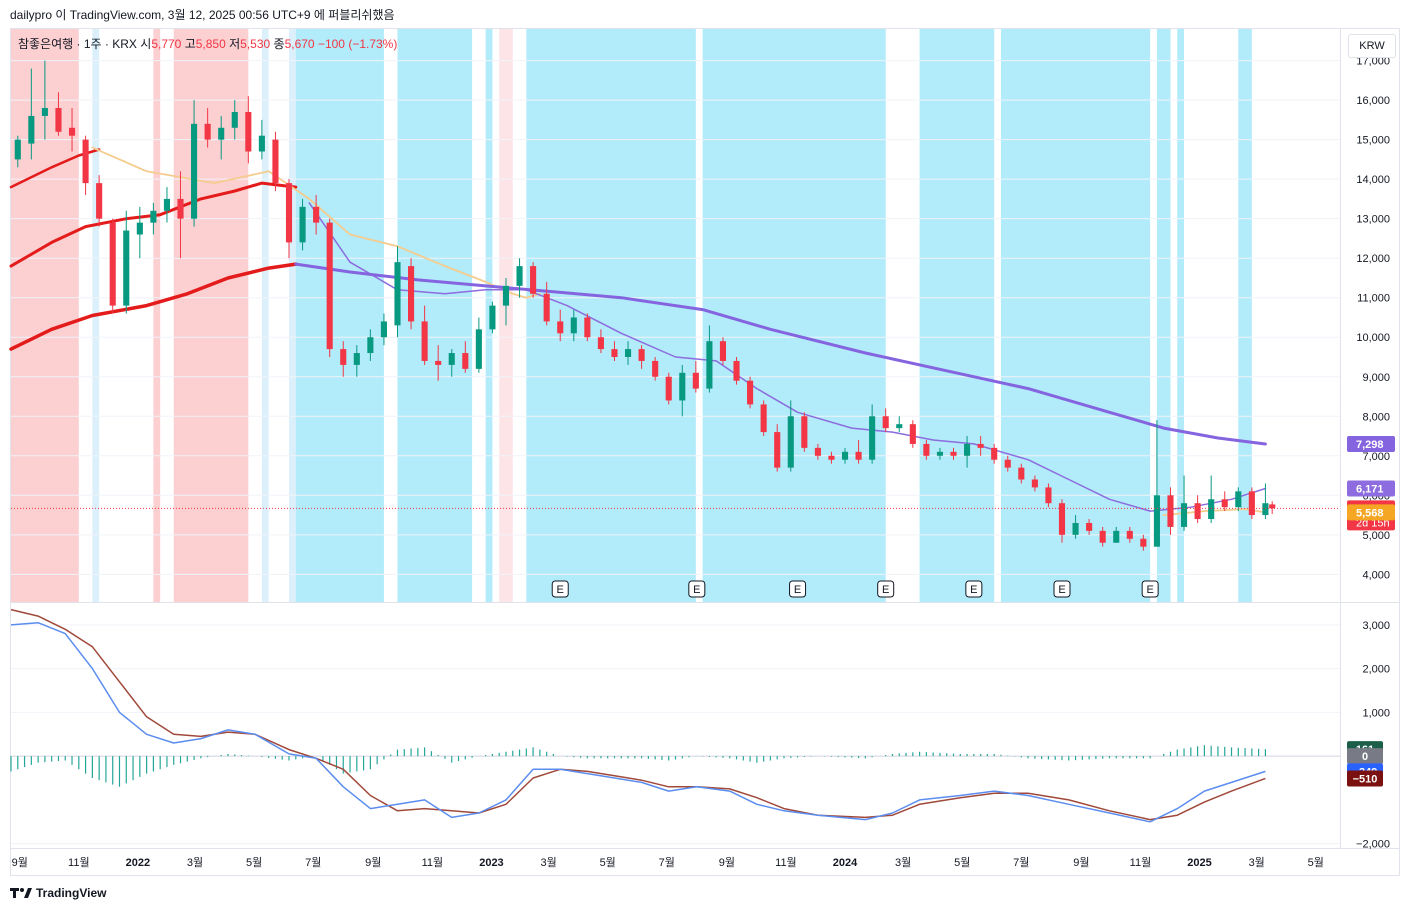  I want to click on currency-button: KRW, so click(1372, 46).